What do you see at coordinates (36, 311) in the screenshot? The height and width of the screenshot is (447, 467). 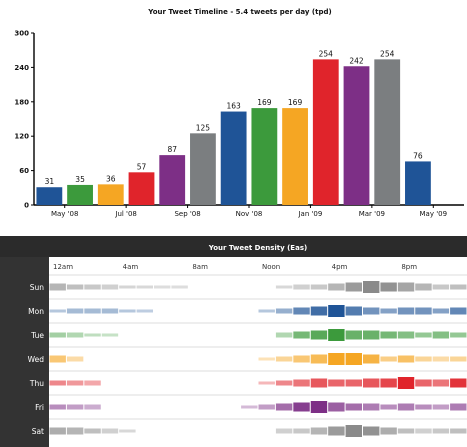 I see `day-label: Mon` at bounding box center [36, 311].